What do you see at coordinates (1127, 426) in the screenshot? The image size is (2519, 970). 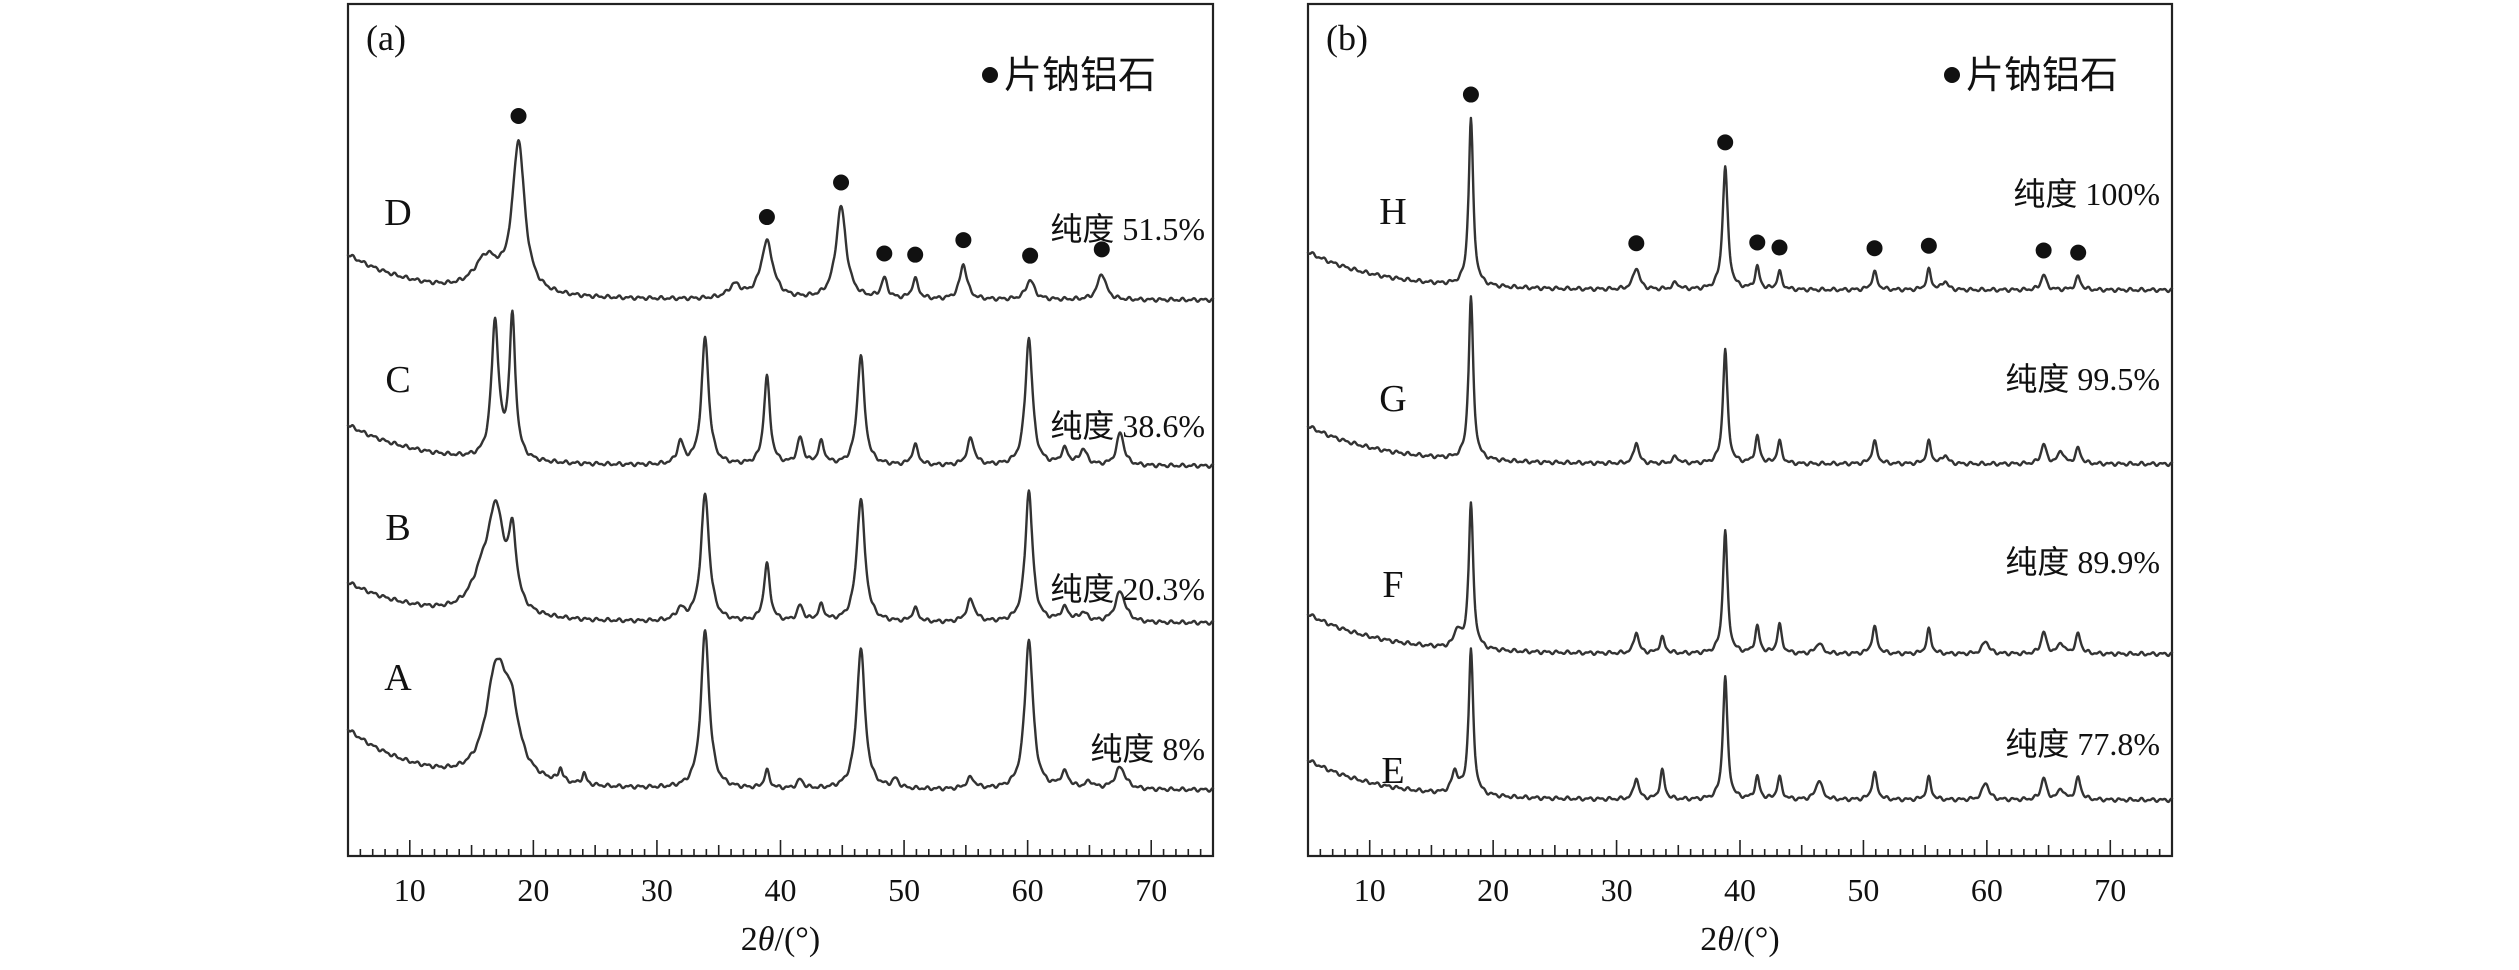 I see `purity-label-C: 纯度 38.6%` at bounding box center [1127, 426].